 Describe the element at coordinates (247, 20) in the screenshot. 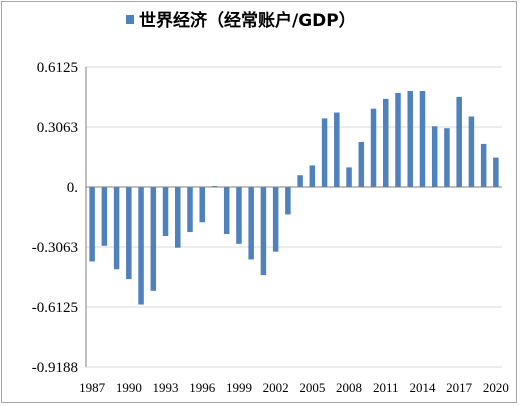

I see `legend-label: 世界经济（经常账户/GDP）` at that location.